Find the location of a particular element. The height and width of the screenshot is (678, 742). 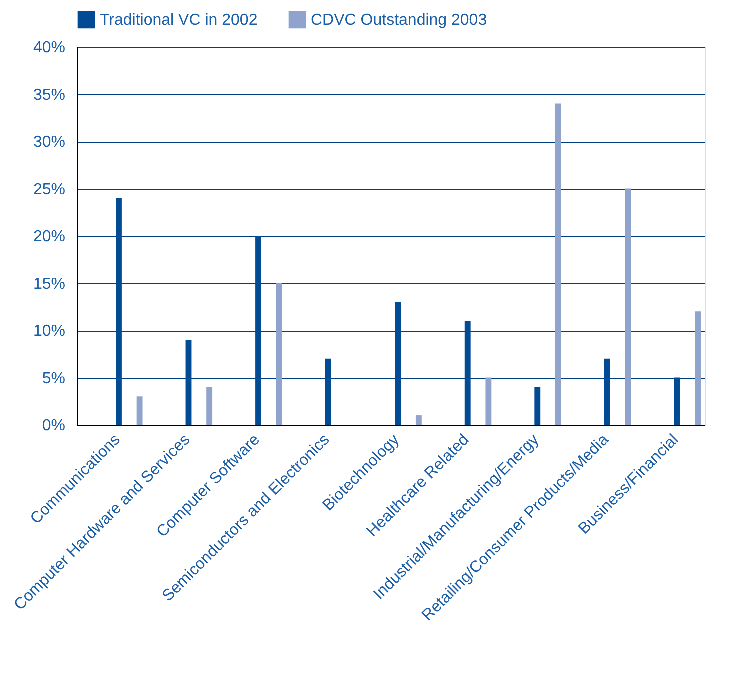

y-tick-label: 0% is located at coordinates (54, 426).